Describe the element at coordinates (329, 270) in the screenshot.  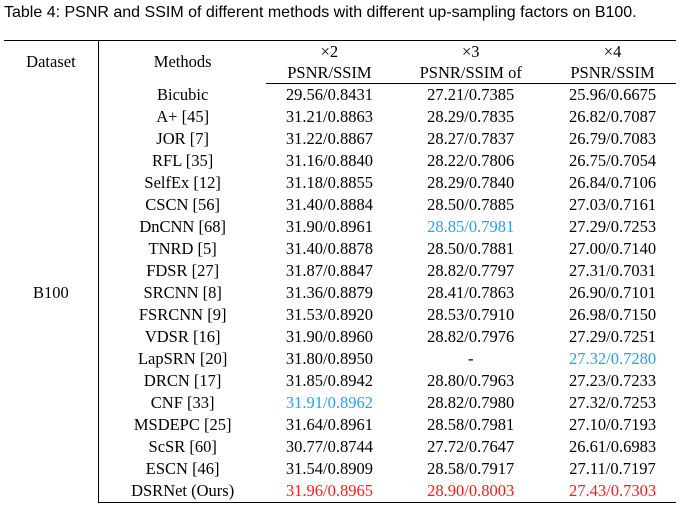
I see `x2-value-cell: 31.87/0.8847` at that location.